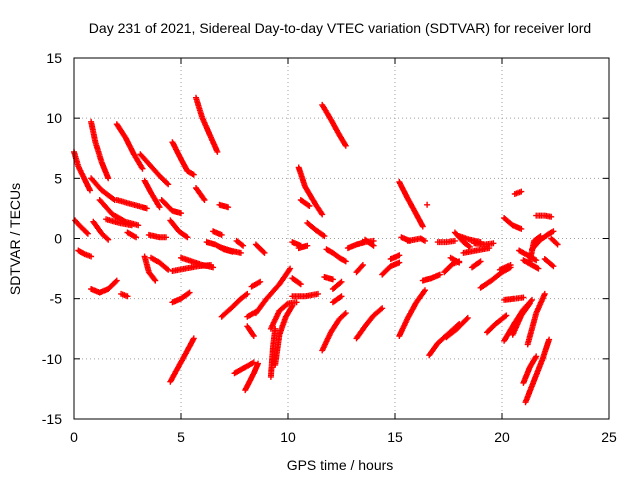  I want to click on y-tick-label: 15, so click(54, 58).